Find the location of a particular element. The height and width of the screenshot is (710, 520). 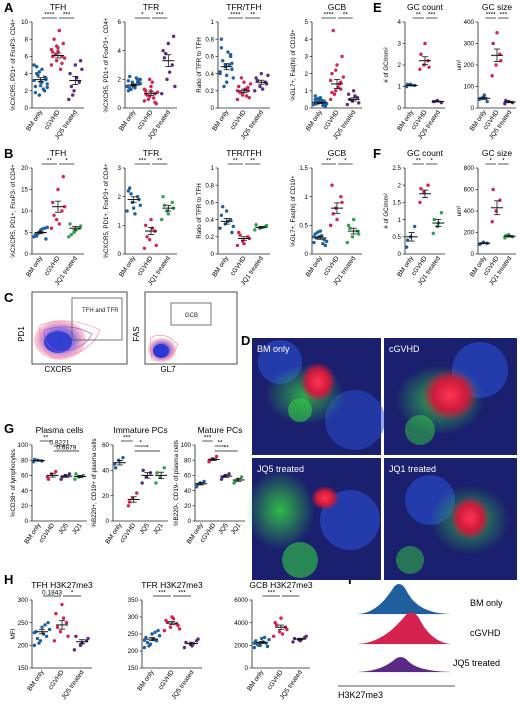

y-axis-label: %B220-, CD19- of plasma cells is located at coordinates (176, 483).